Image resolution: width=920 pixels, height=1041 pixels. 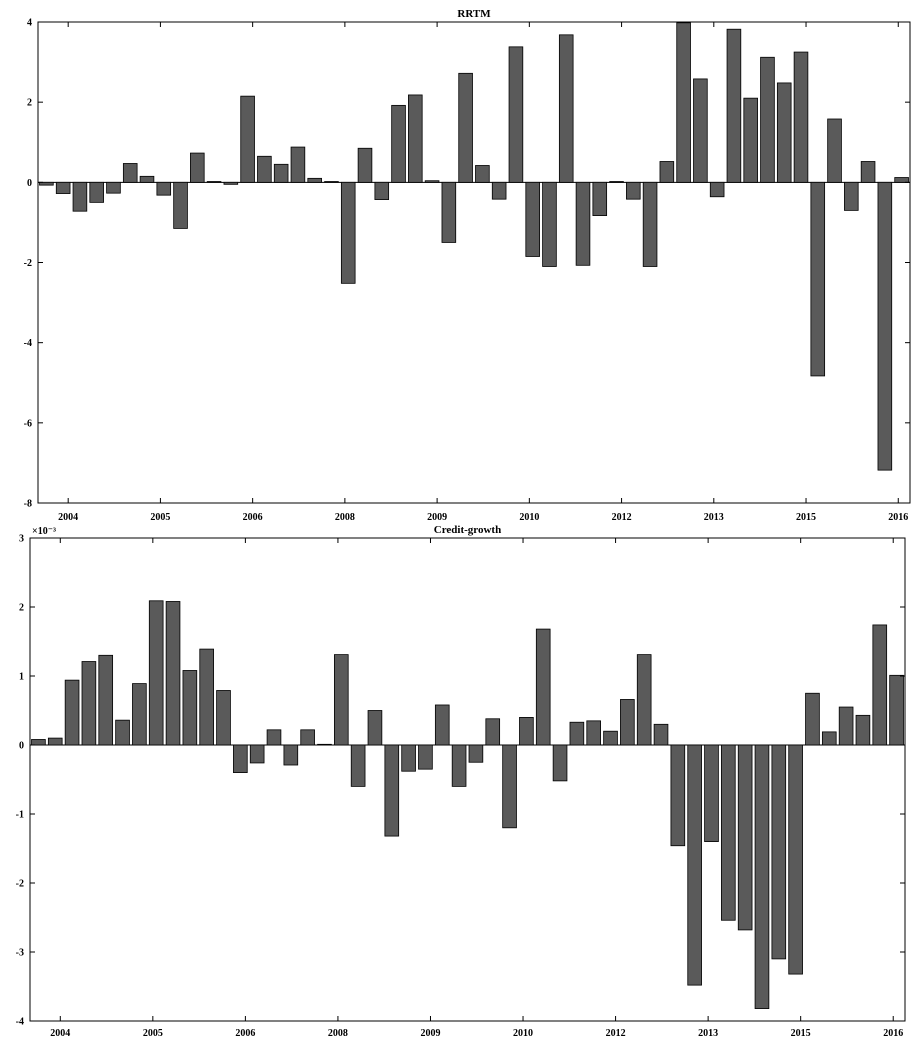 What do you see at coordinates (708, 1033) in the screenshot?
I see `credit-growth-x-tick-label: 2013` at bounding box center [708, 1033].